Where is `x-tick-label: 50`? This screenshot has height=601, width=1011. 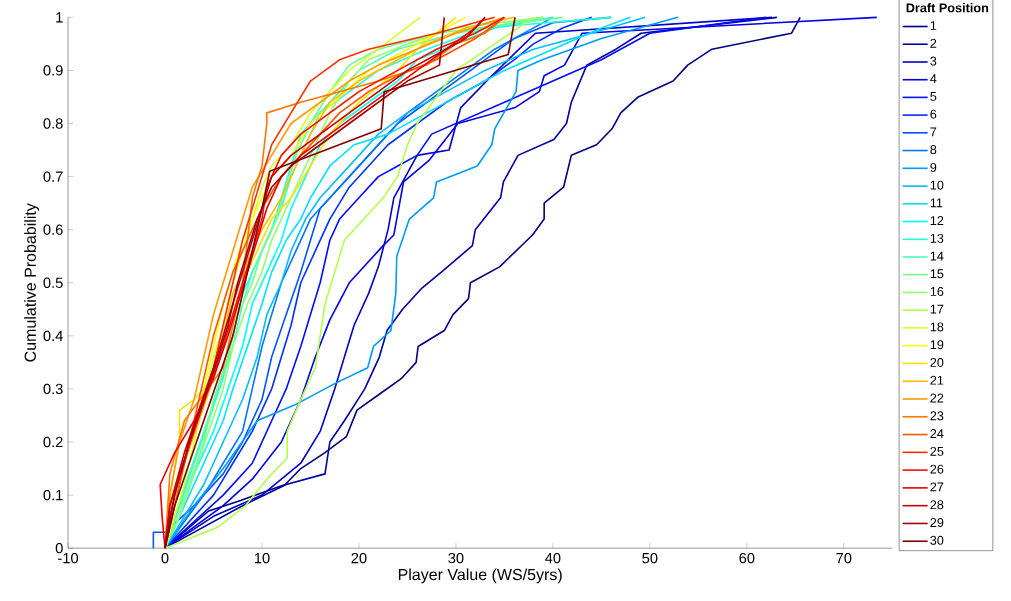
x-tick-label: 50 is located at coordinates (650, 558).